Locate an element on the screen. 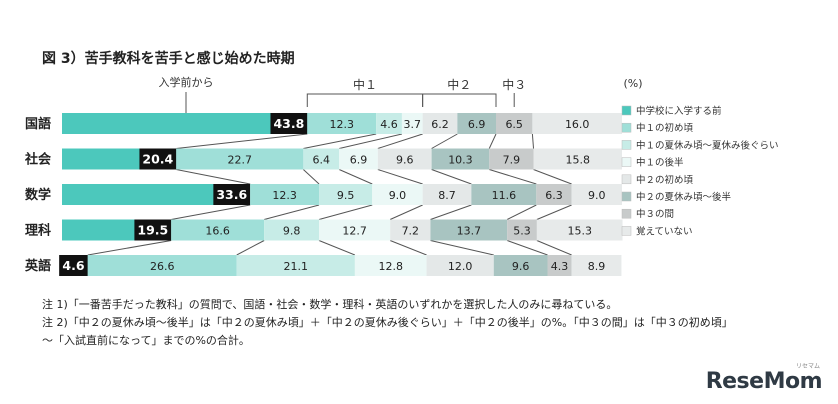  legend-label: 中学校に入学する前 is located at coordinates (679, 111).